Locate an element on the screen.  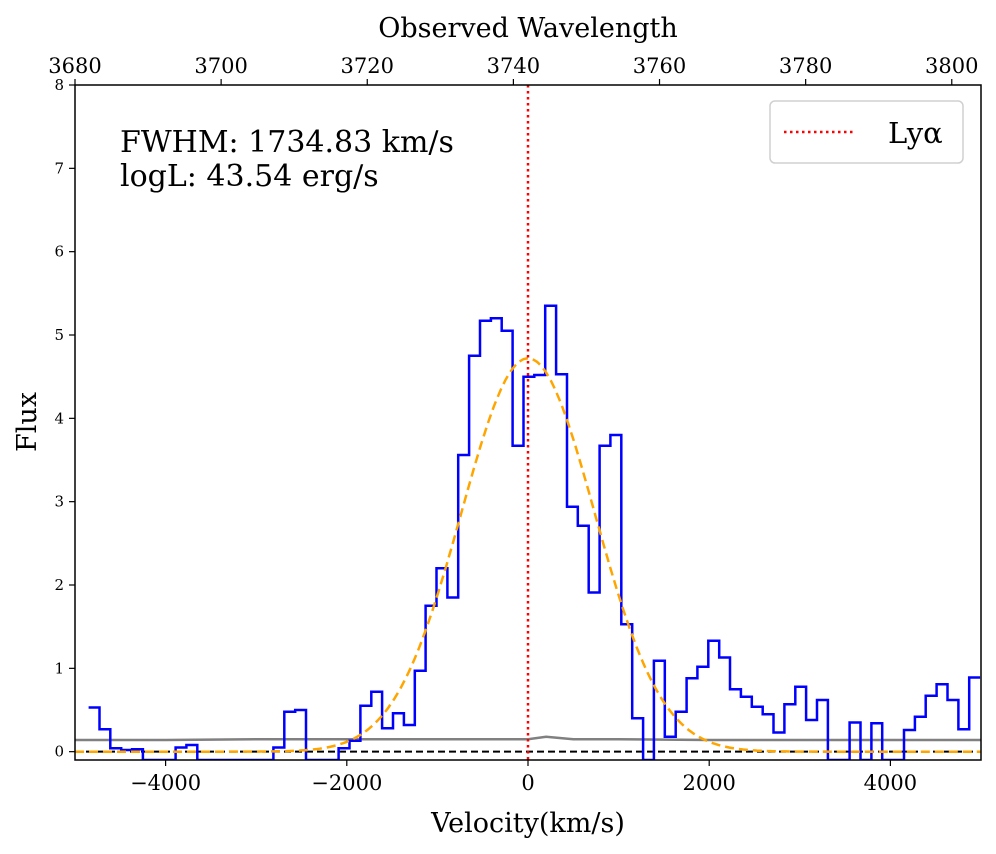
top-tick-label: 3720 is located at coordinates (367, 66).